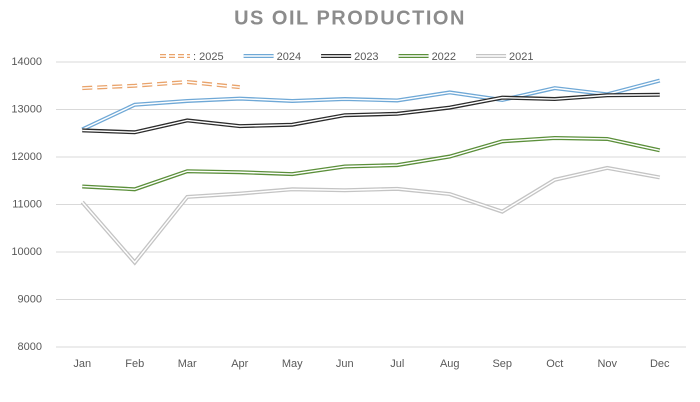 The width and height of the screenshot is (700, 402). Describe the element at coordinates (502, 364) in the screenshot. I see `x-tick-label: Sep` at that location.